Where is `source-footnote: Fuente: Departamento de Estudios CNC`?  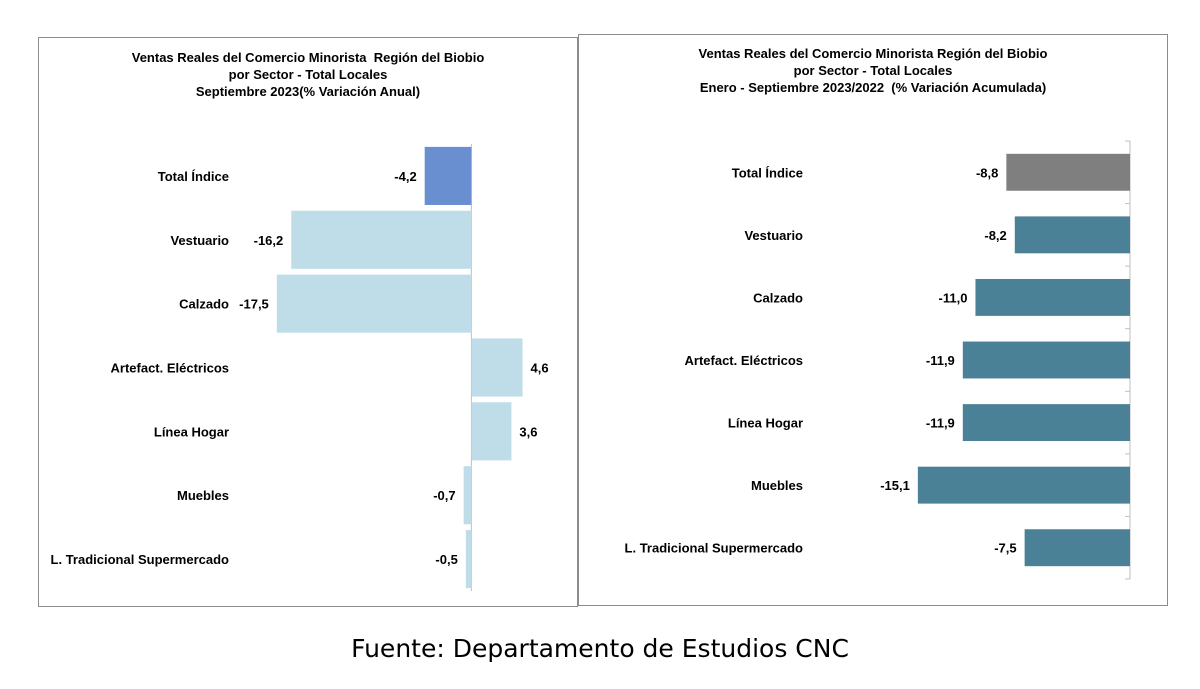 source-footnote: Fuente: Departamento de Estudios CNC is located at coordinates (600, 648).